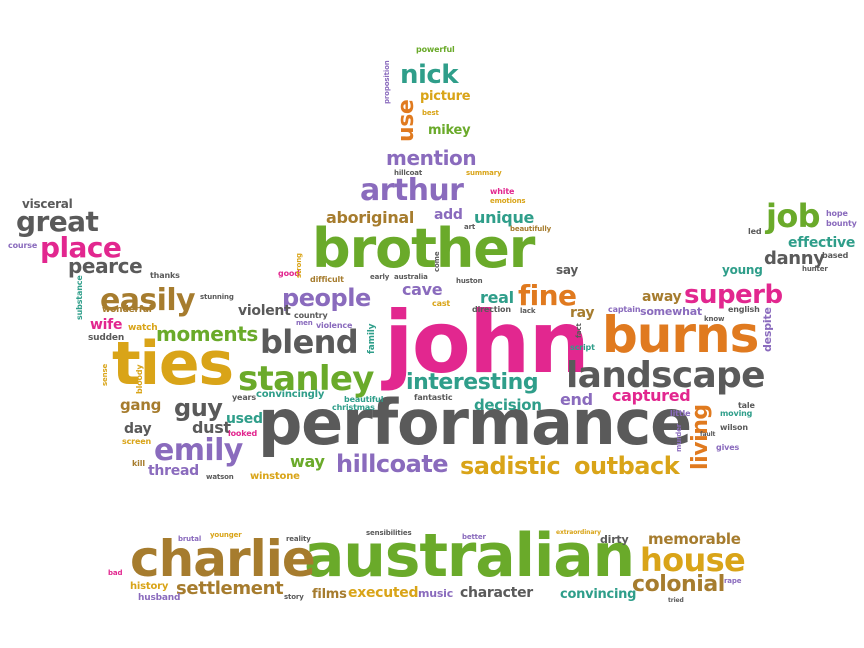 This screenshot has height=648, width=864. Describe the element at coordinates (502, 191) in the screenshot. I see `word-white: white` at that location.